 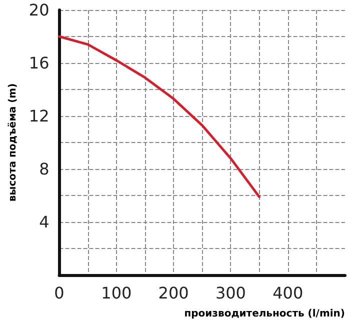 I want to click on y-tick-label: 12, so click(x=39, y=116).